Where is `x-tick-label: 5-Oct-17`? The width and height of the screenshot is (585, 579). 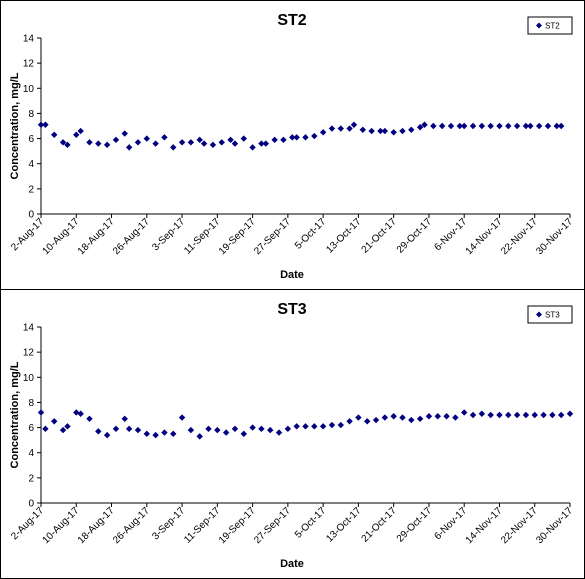
x-tick-label: 5-Oct-17 is located at coordinates (311, 523).